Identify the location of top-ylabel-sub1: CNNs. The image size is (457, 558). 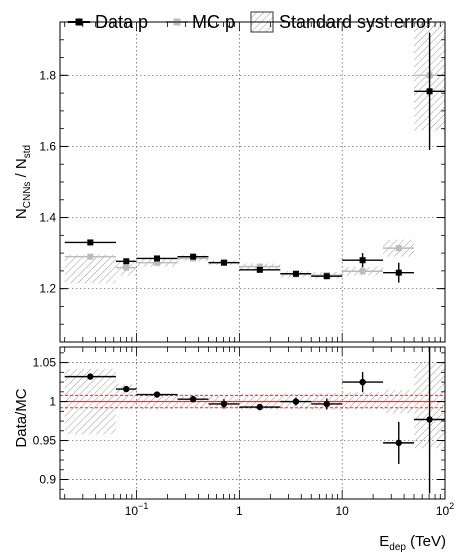
(27, 195).